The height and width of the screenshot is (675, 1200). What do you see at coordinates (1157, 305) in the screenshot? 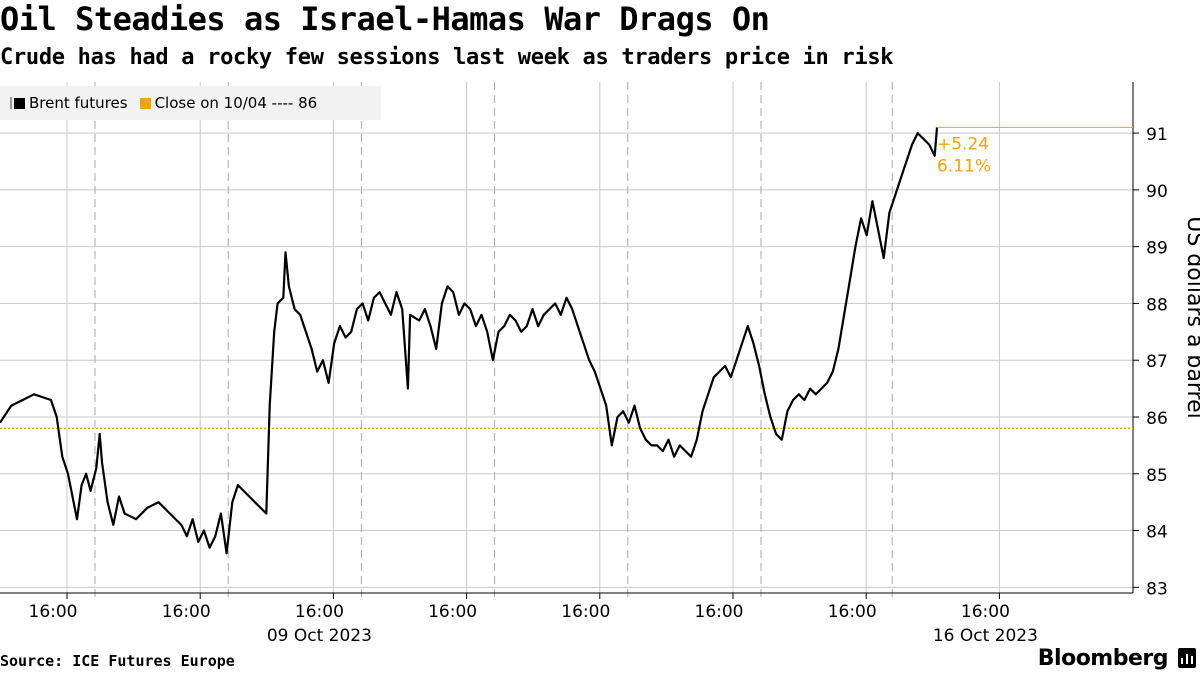
I see `y-tick-label: 88` at bounding box center [1157, 305].